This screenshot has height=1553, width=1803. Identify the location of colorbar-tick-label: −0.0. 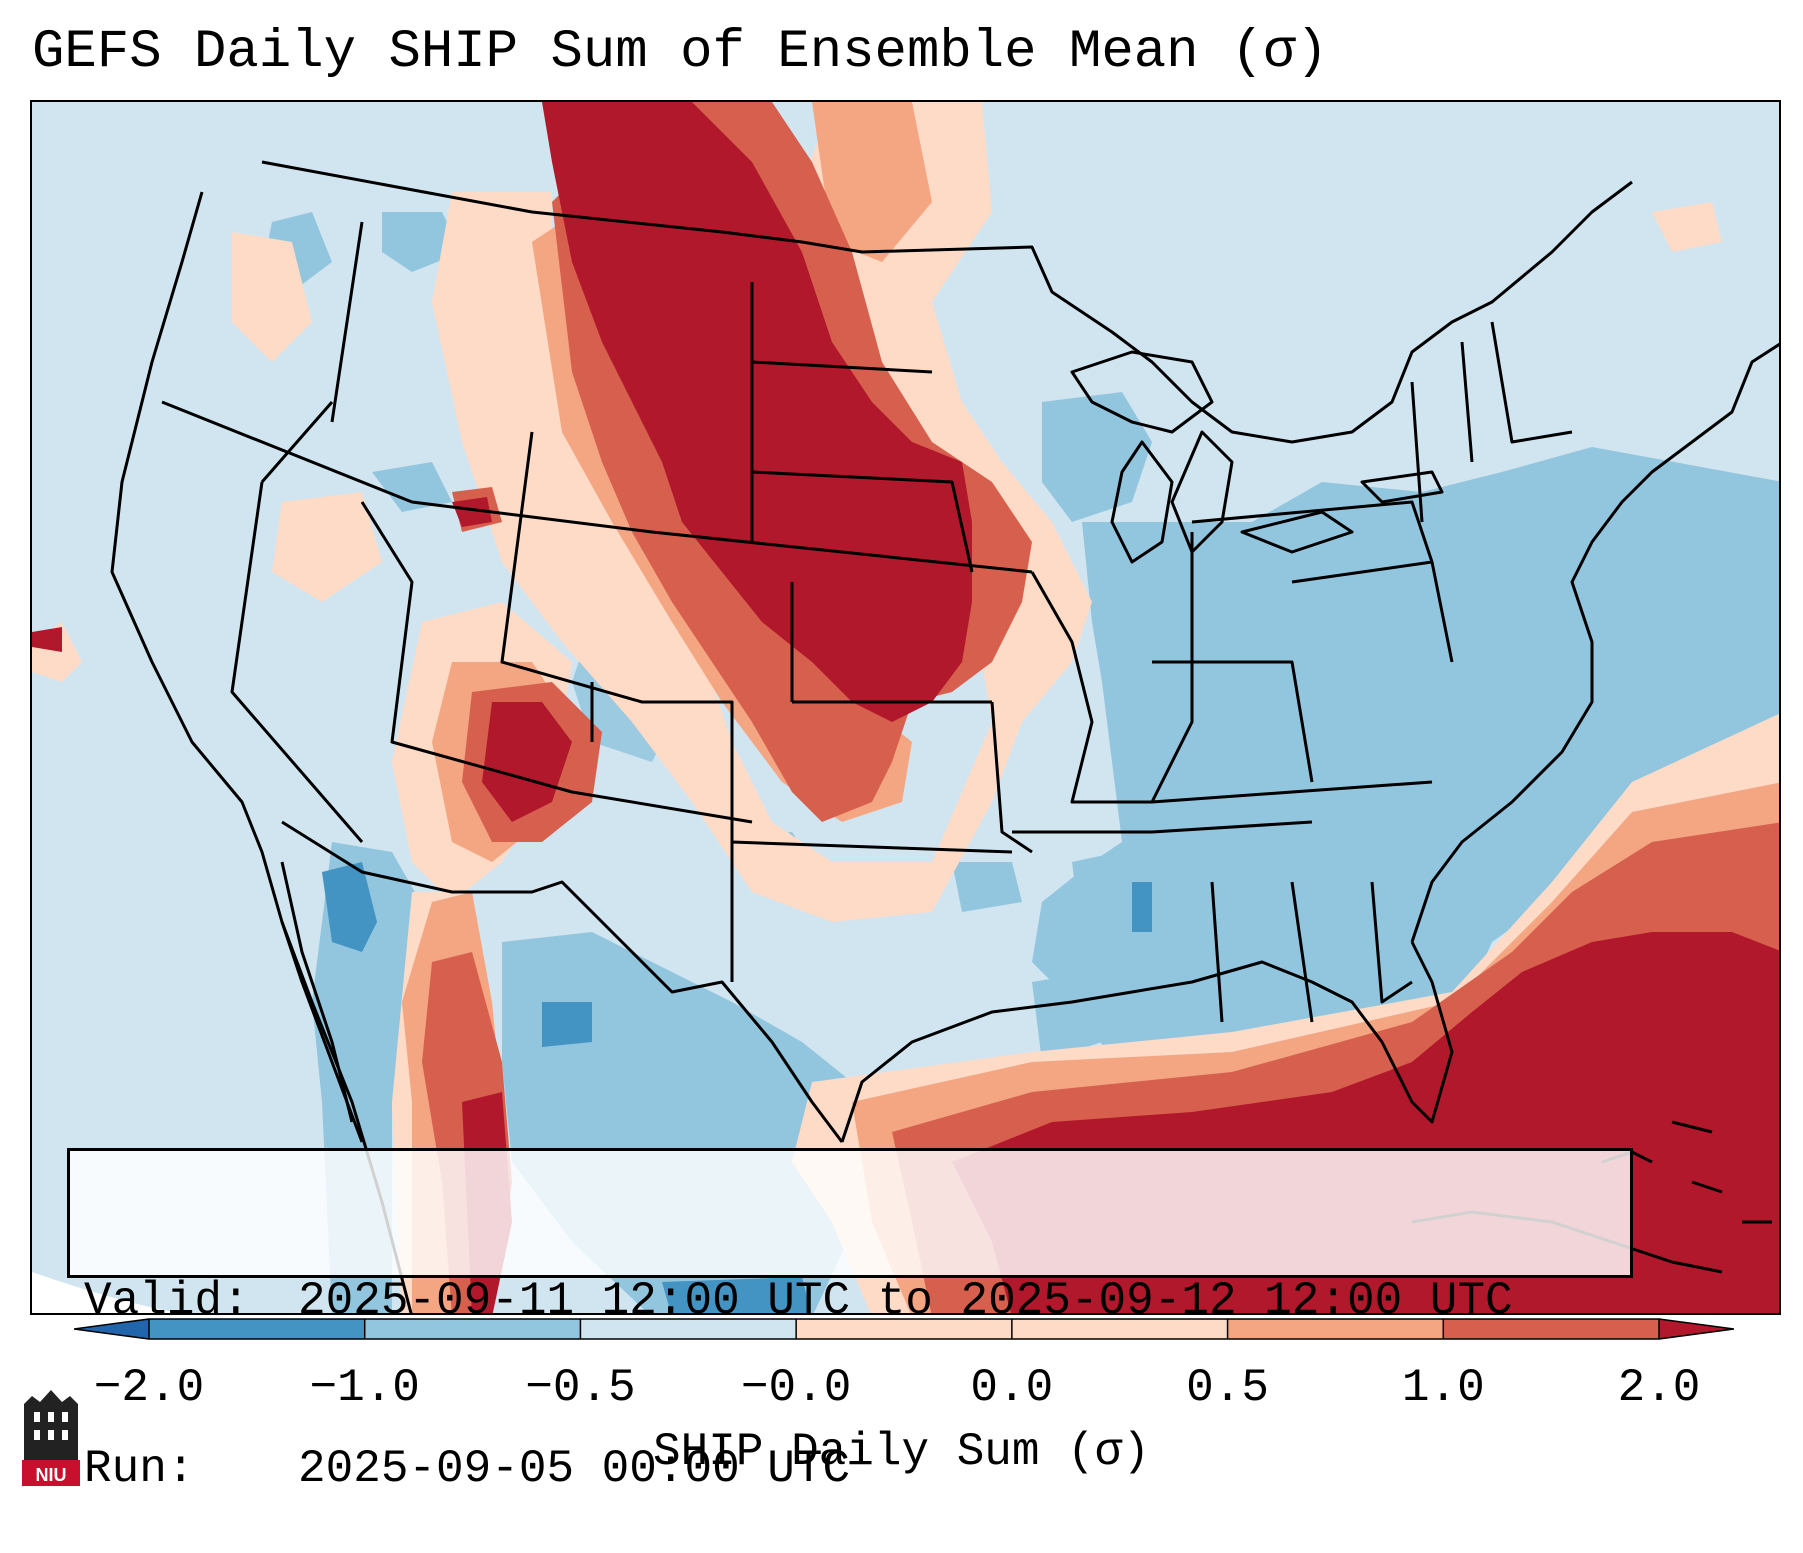
(796, 1388).